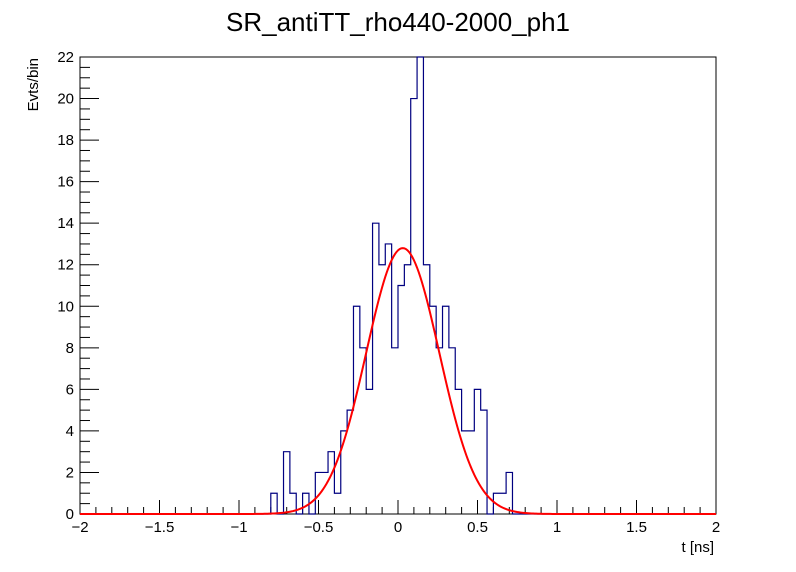 The height and width of the screenshot is (572, 796). I want to click on x-tick-label: −0.5, so click(319, 527).